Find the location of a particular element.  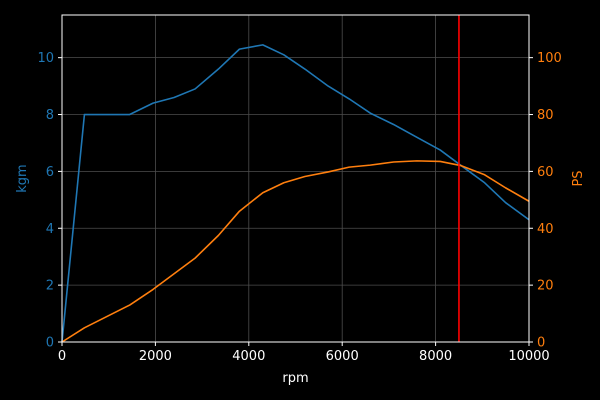

x-axis-label: rpm is located at coordinates (295, 378).